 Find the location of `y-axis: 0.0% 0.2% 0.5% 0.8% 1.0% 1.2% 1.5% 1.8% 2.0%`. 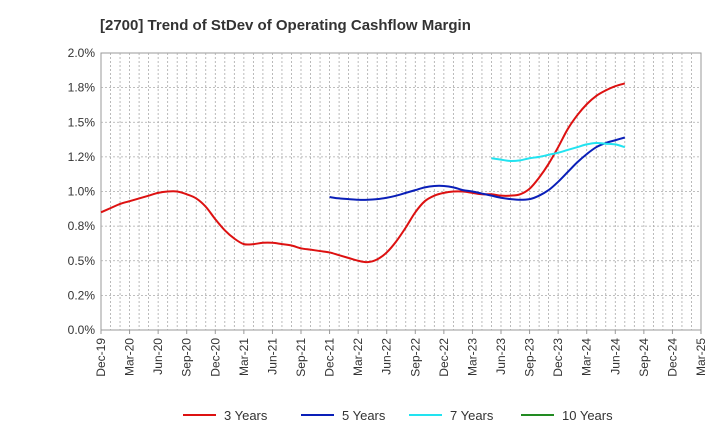

y-axis: 0.0% 0.2% 0.5% 0.8% 1.0% 1.2% 1.5% 1.8% 2.0% is located at coordinates (82, 191).